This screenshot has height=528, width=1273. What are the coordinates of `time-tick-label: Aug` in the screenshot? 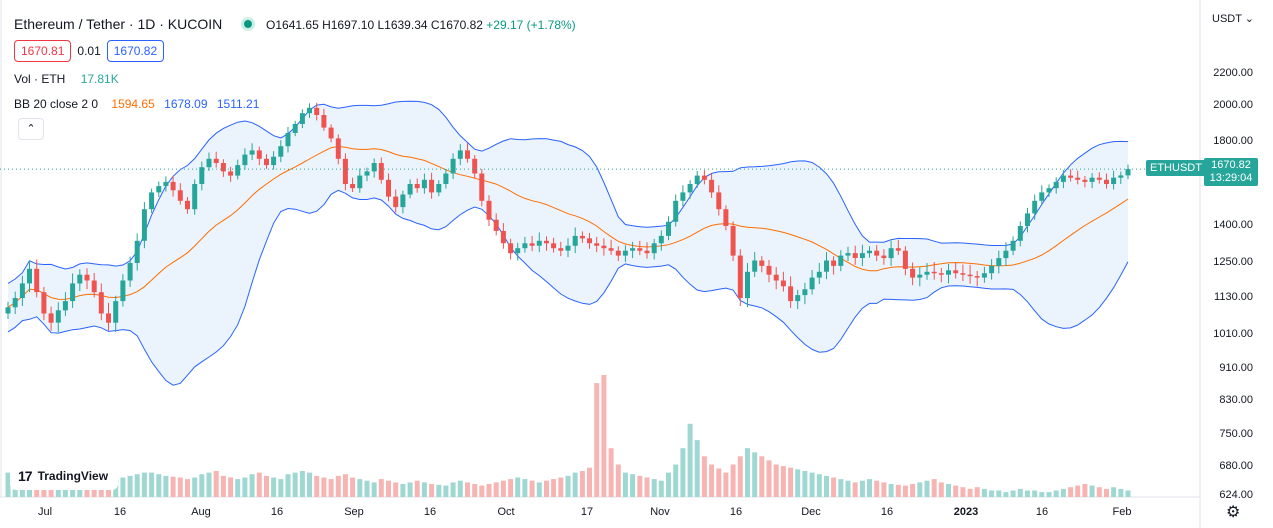 It's located at (201, 512).